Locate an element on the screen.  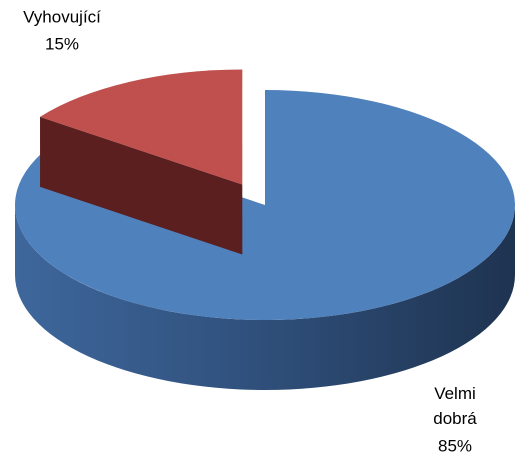
pie-cut-face is located at coordinates (141, 185).